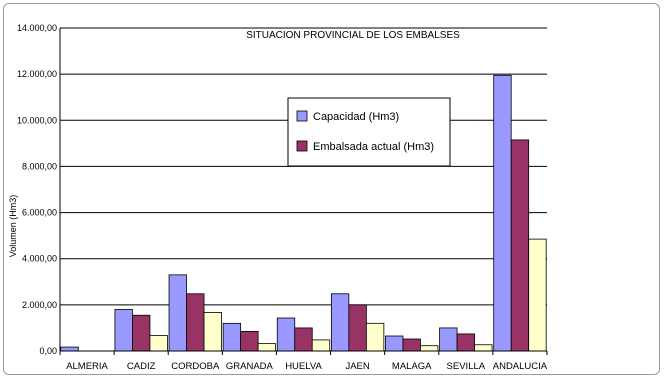 The image size is (666, 381). Describe the element at coordinates (158, 343) in the screenshot. I see `bar-cadiz-s3` at that location.